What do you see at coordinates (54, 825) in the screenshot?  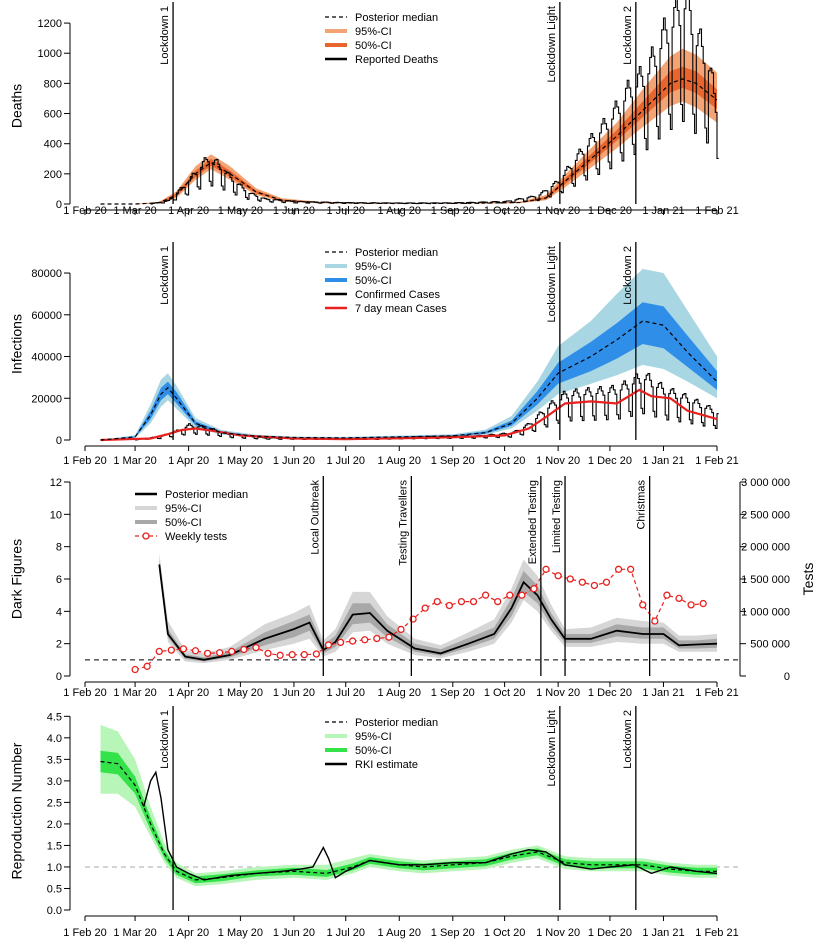 I see `y-tick-label: 2.0` at bounding box center [54, 825].